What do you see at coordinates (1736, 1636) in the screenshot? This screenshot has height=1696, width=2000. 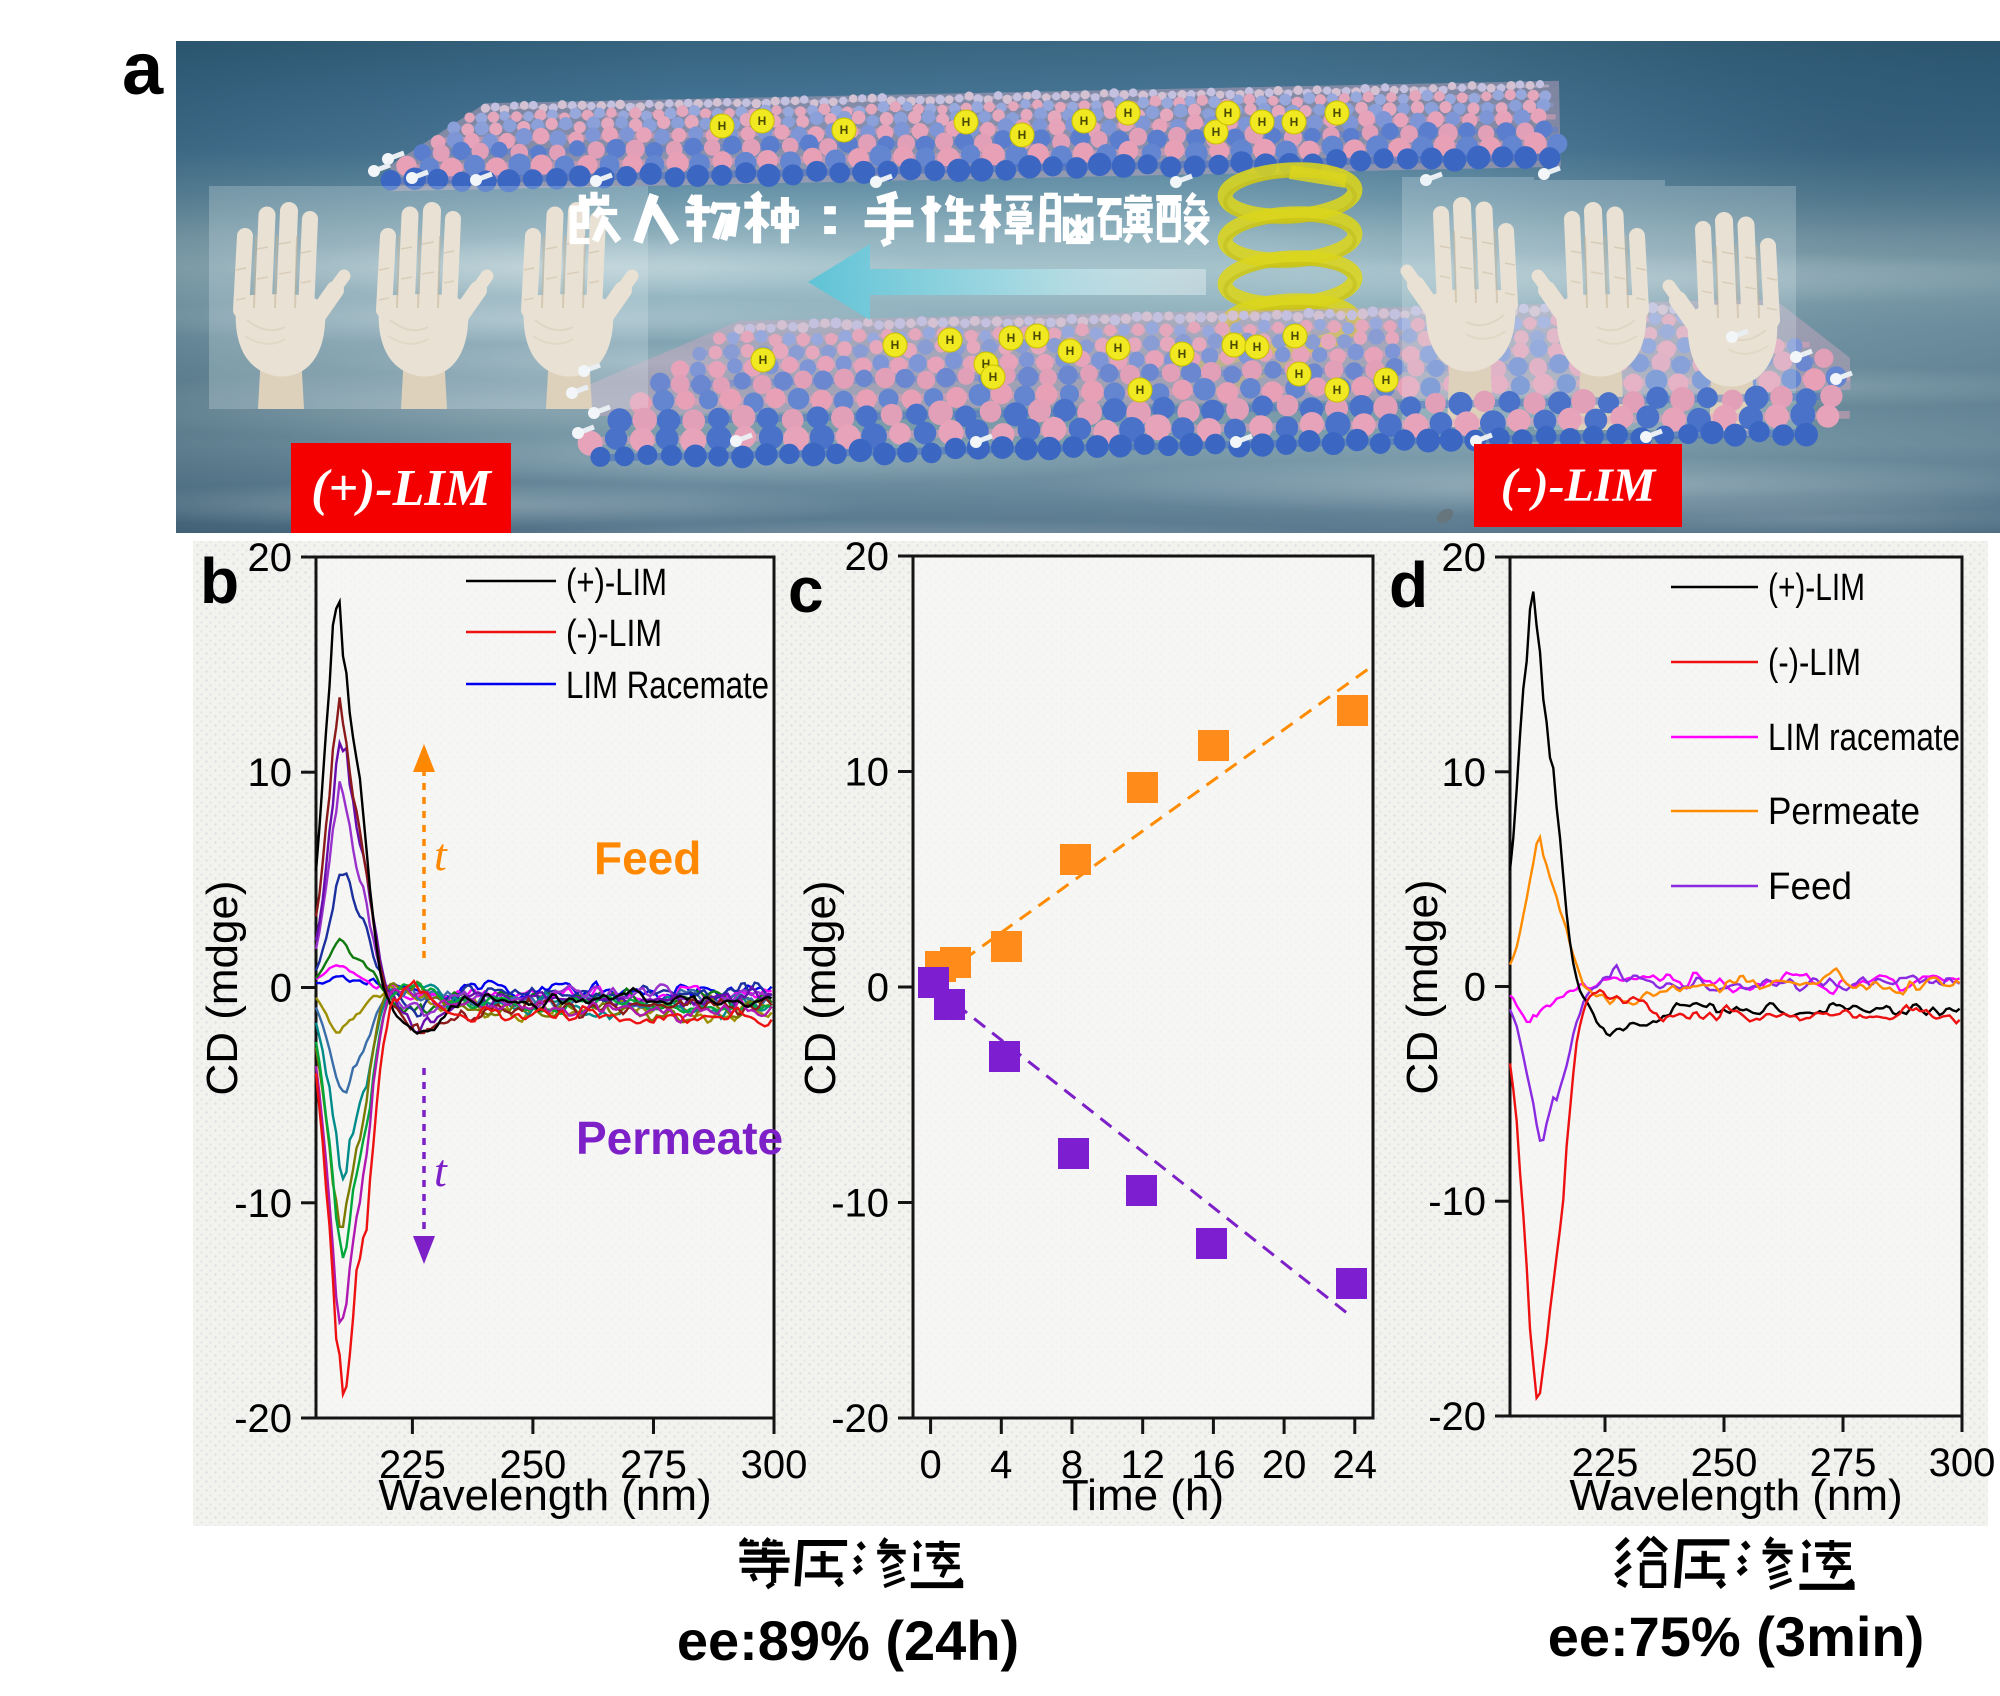 I see `svg-text: ee:75% (3min)` at bounding box center [1736, 1636].